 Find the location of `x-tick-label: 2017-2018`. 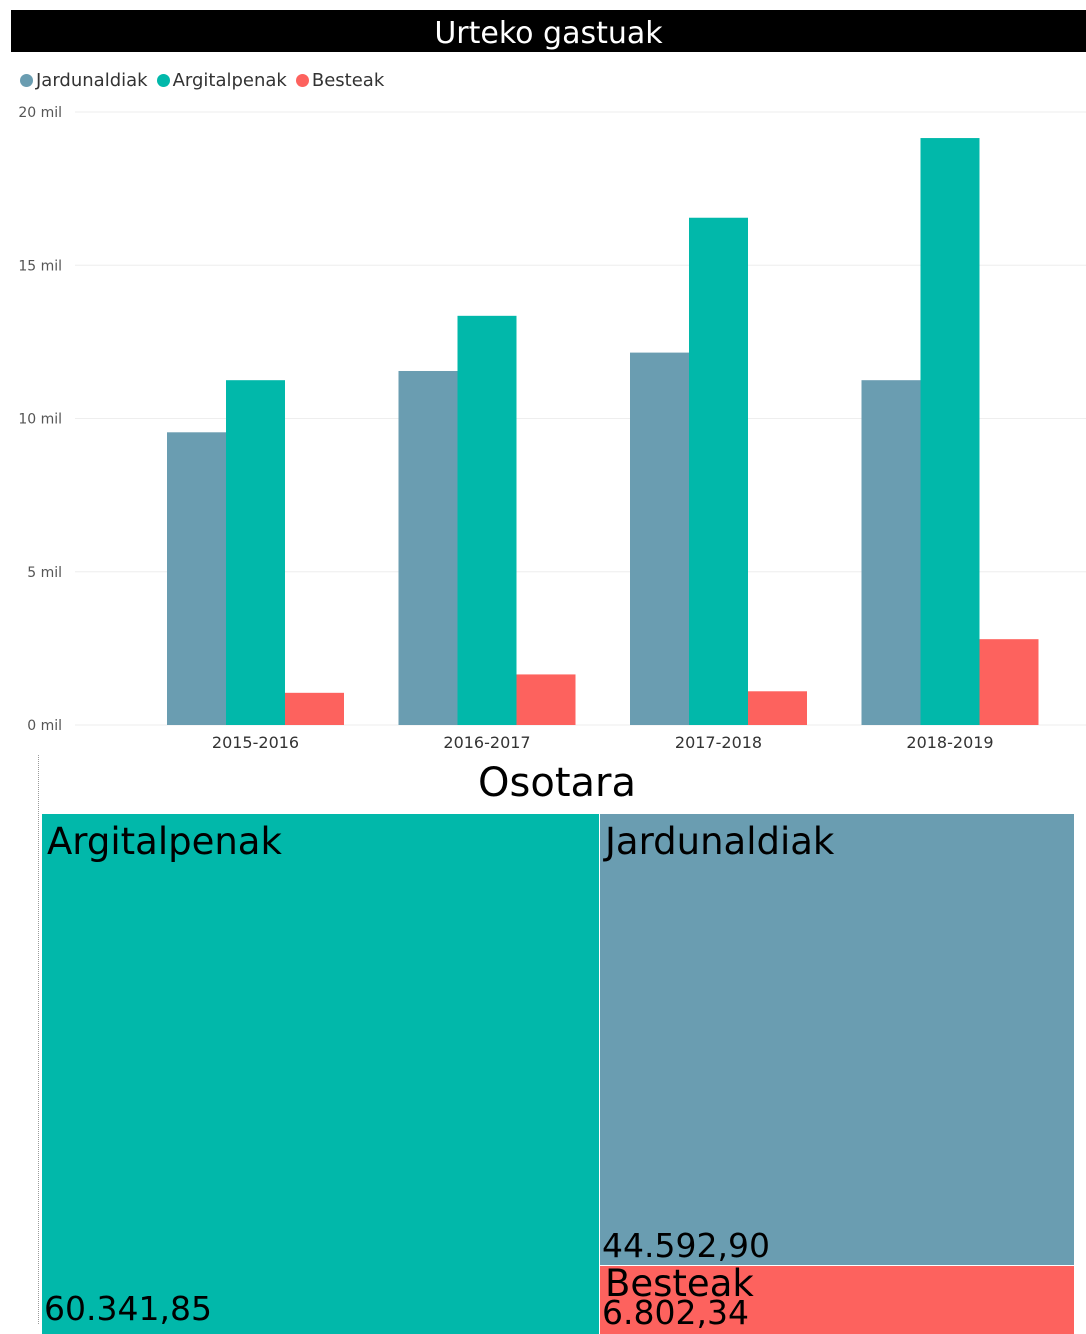

x-tick-label: 2017-2018 is located at coordinates (718, 742).